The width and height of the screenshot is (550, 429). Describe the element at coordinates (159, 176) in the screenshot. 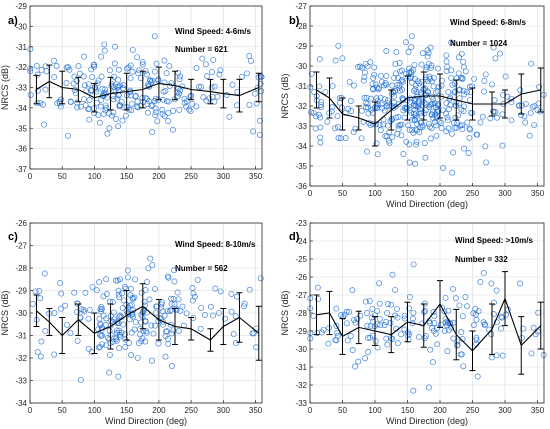

I see `x-tick-label: 200` at that location.